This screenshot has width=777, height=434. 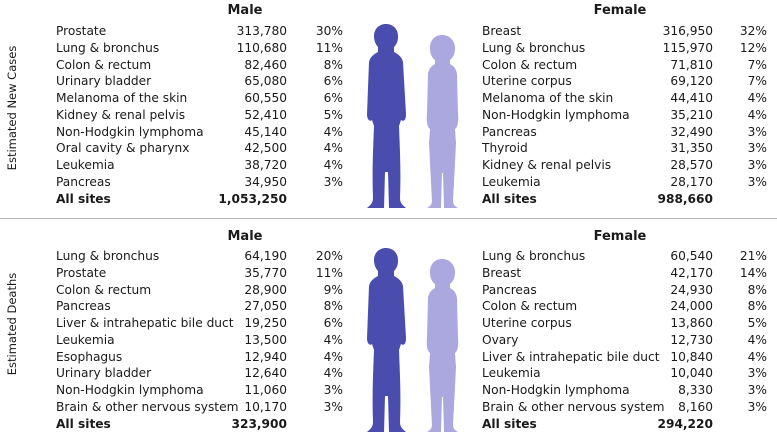 I want to click on case-count: 27,050, so click(x=265, y=306).